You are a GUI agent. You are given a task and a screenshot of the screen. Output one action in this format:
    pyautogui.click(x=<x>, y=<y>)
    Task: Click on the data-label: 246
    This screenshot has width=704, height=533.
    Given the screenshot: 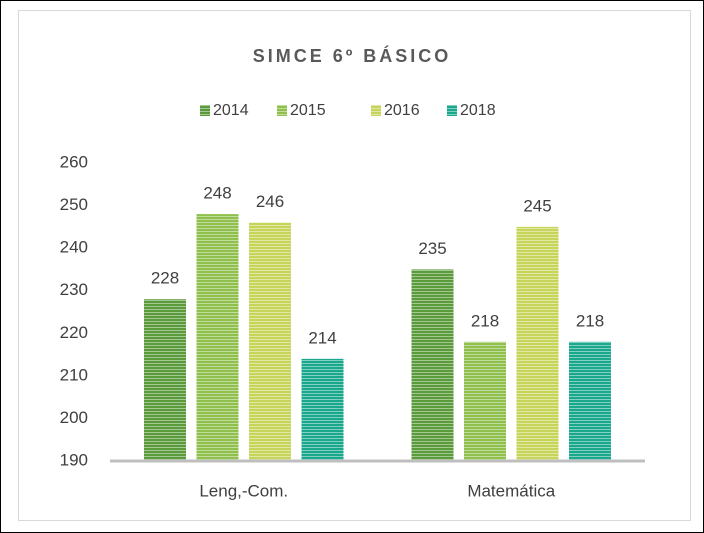 What is the action you would take?
    pyautogui.click(x=270, y=201)
    